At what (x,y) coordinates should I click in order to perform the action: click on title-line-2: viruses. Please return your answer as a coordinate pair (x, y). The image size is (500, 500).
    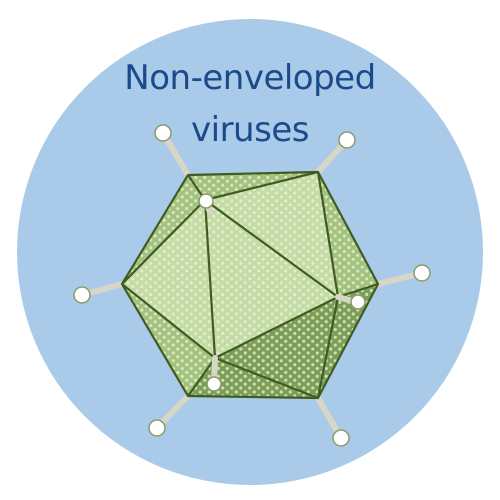
    Looking at the image, I should click on (250, 130).